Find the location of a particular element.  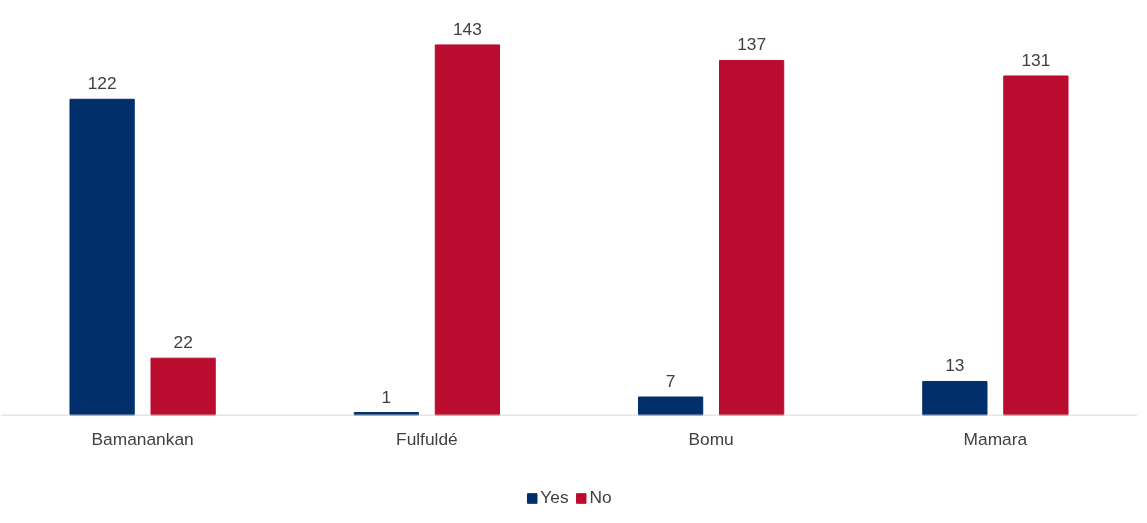

data-label: 137 is located at coordinates (752, 44).